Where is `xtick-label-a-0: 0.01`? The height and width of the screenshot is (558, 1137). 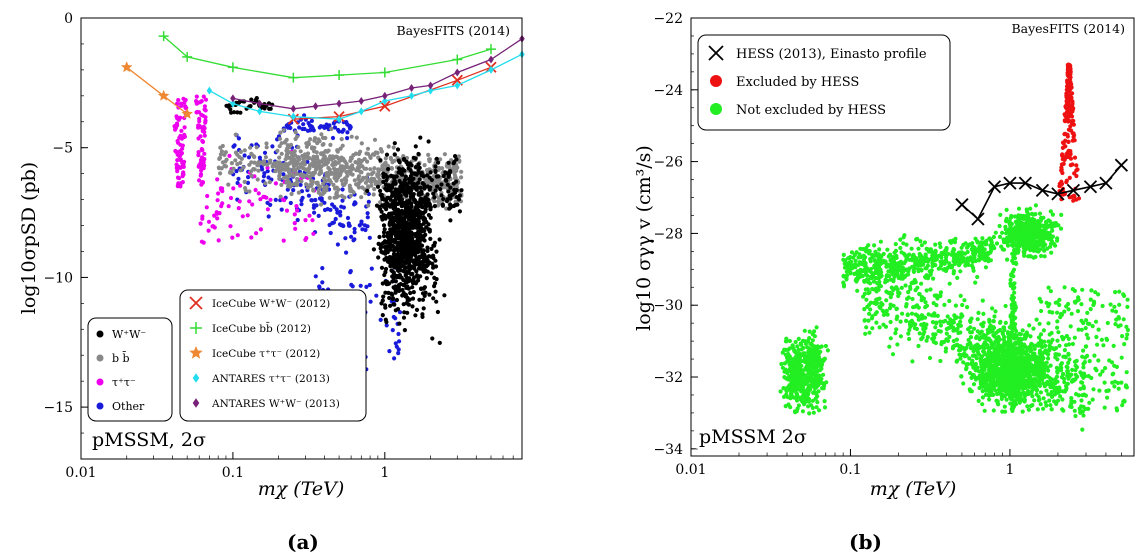
xtick-label-a-0: 0.01 is located at coordinates (80, 473).